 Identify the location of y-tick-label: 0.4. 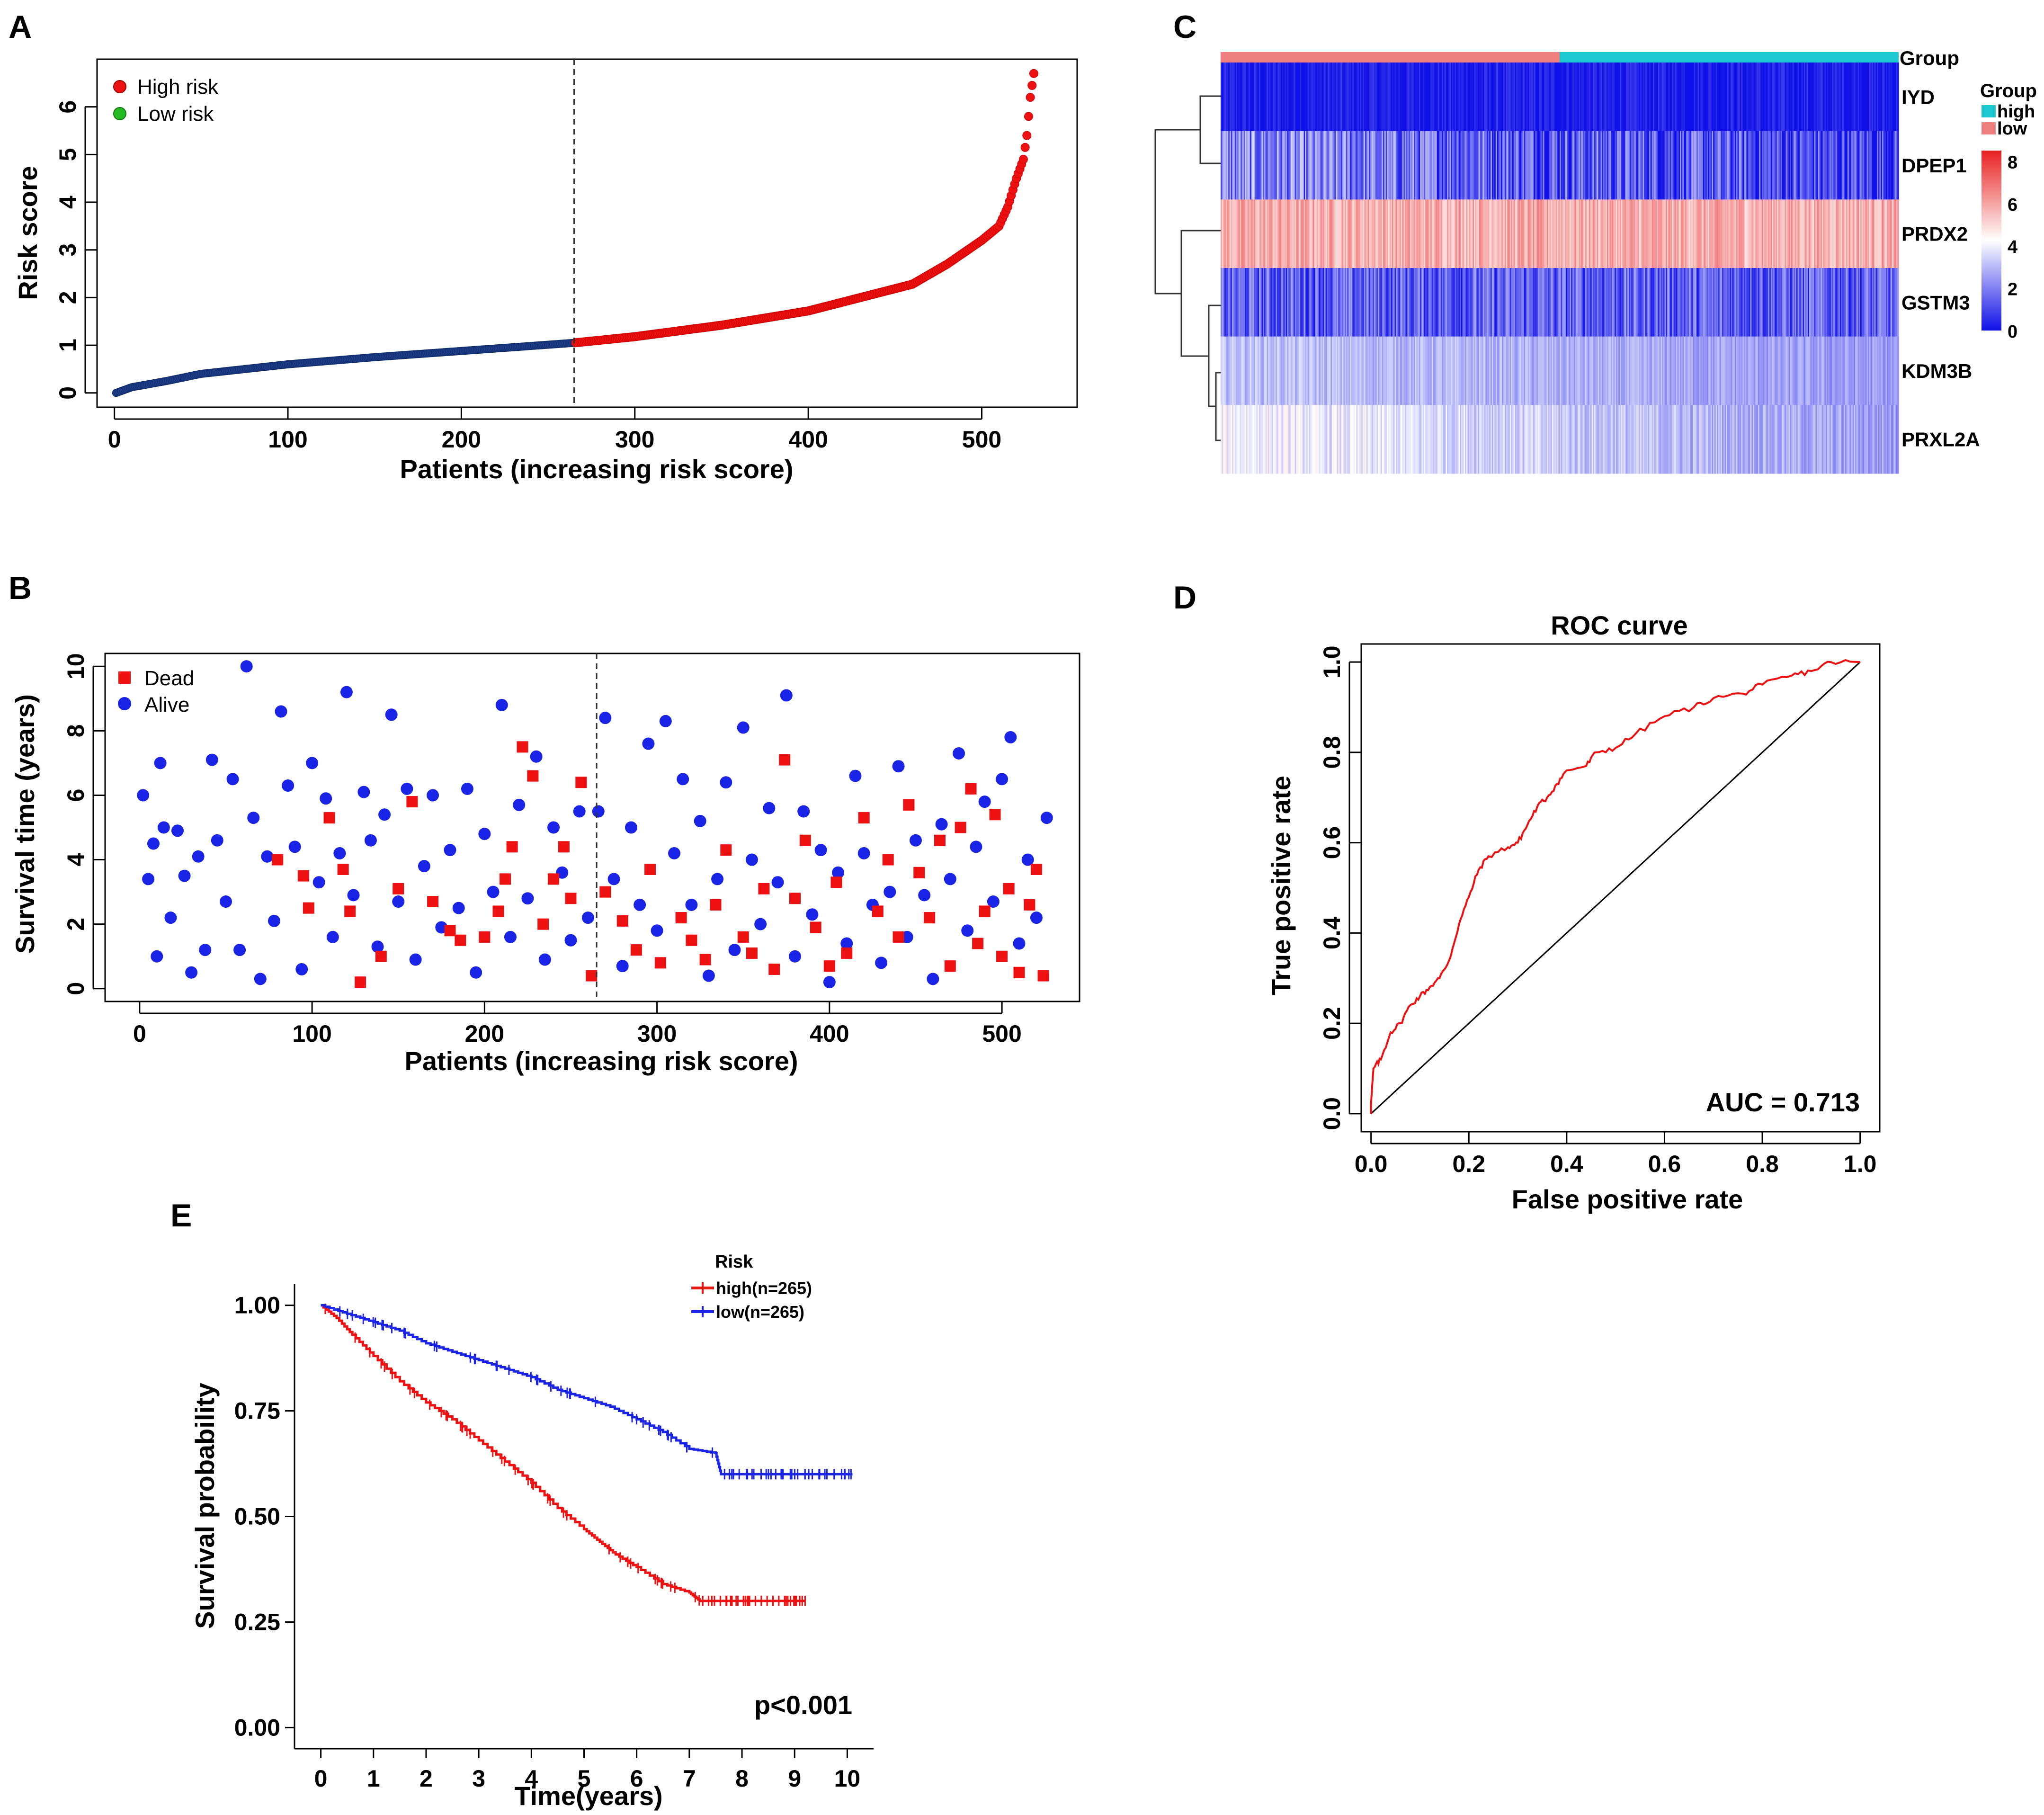
(1332, 932).